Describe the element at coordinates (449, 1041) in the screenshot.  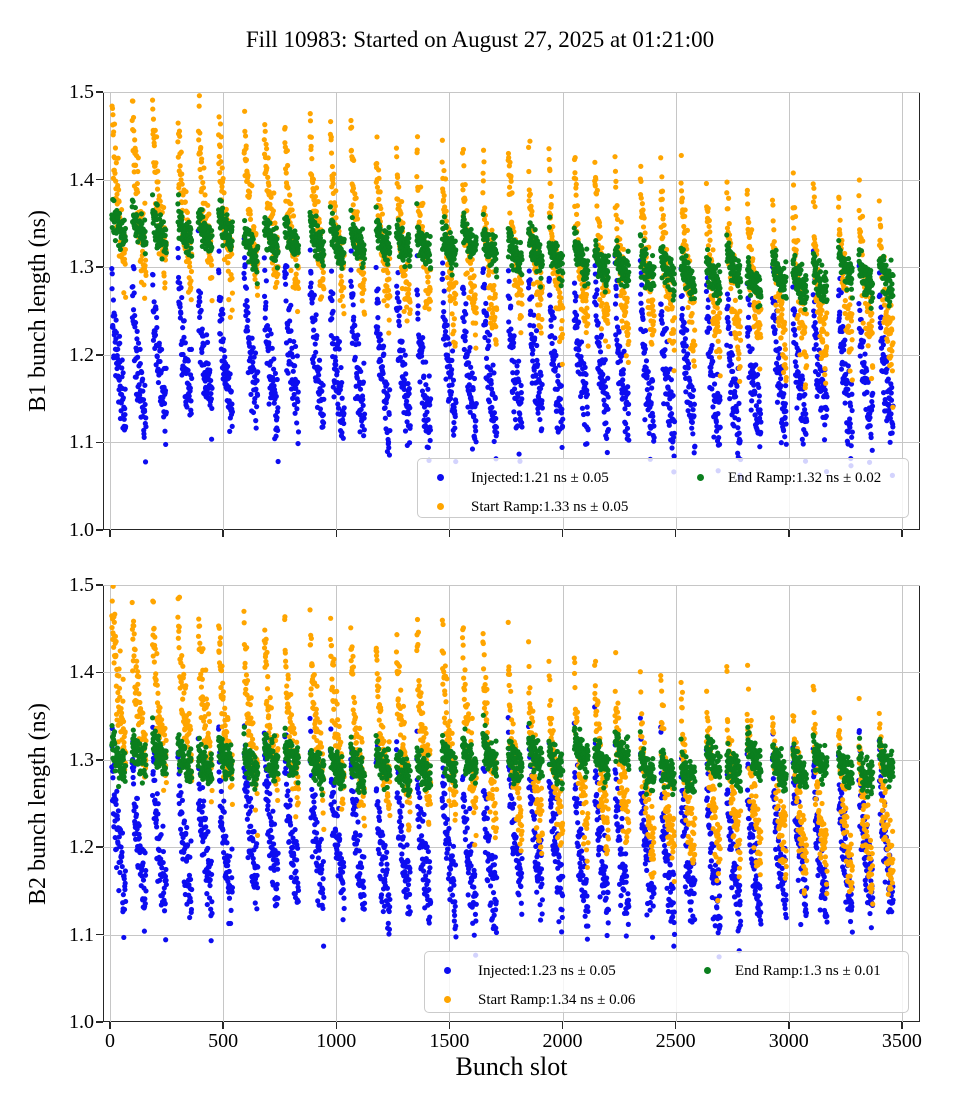
I see `x-tick-label: 1500` at that location.